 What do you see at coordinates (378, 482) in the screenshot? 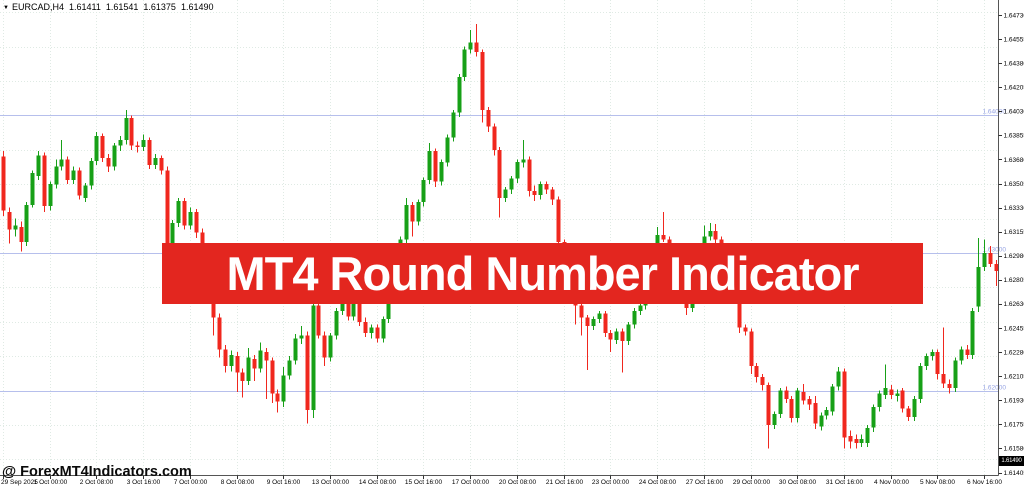
I see `time-tick-label: 14 Oct 08:00` at bounding box center [378, 482].